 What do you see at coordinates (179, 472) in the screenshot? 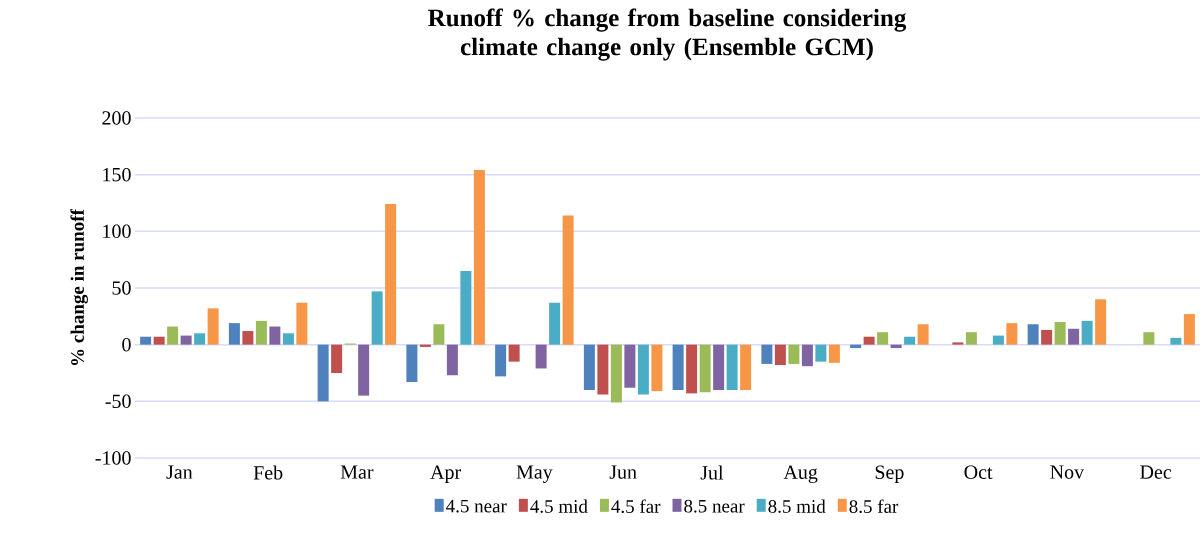
I see `x-tick-label: Jan` at bounding box center [179, 472].